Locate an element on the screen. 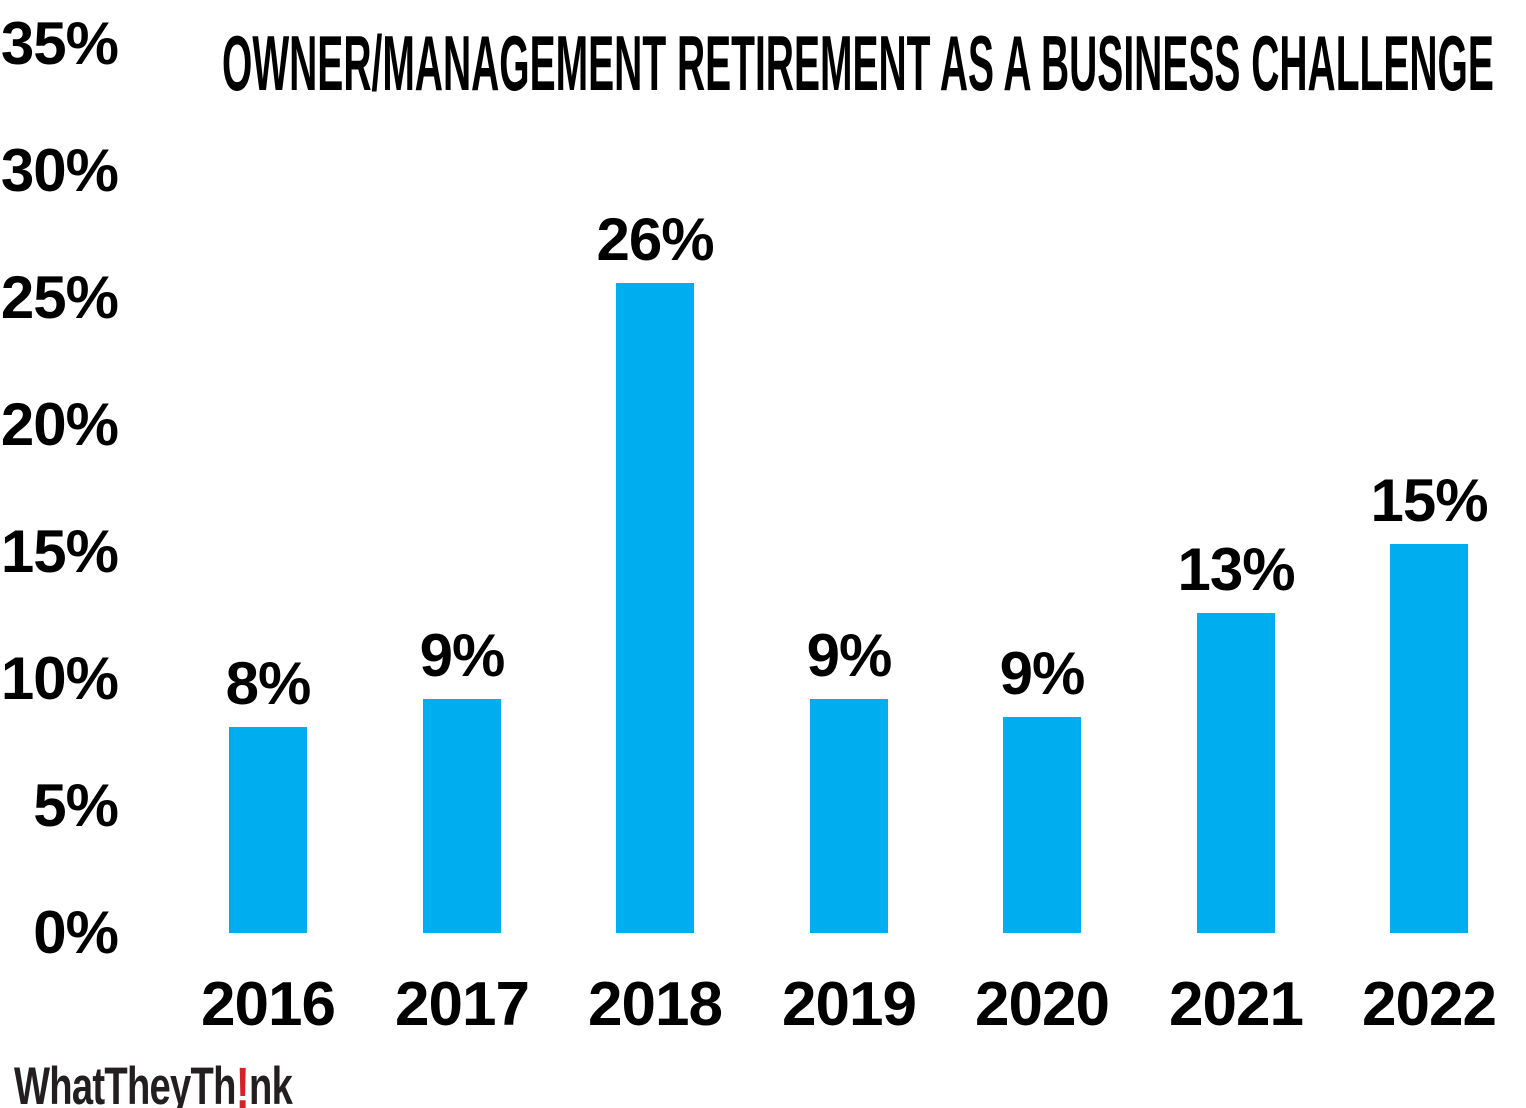  bar-value-label-2018: 26% is located at coordinates (655, 239).